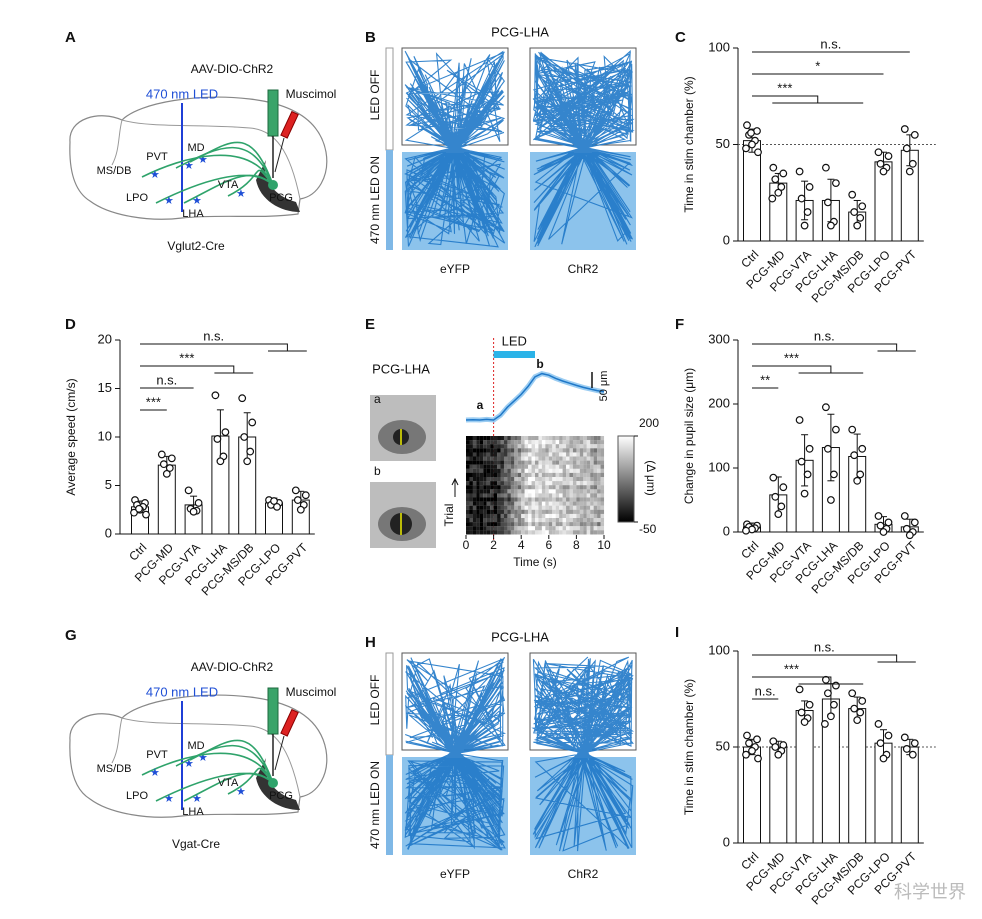 This screenshot has width=982, height=919. I want to click on x-axis-label: Time (s), so click(535, 562).